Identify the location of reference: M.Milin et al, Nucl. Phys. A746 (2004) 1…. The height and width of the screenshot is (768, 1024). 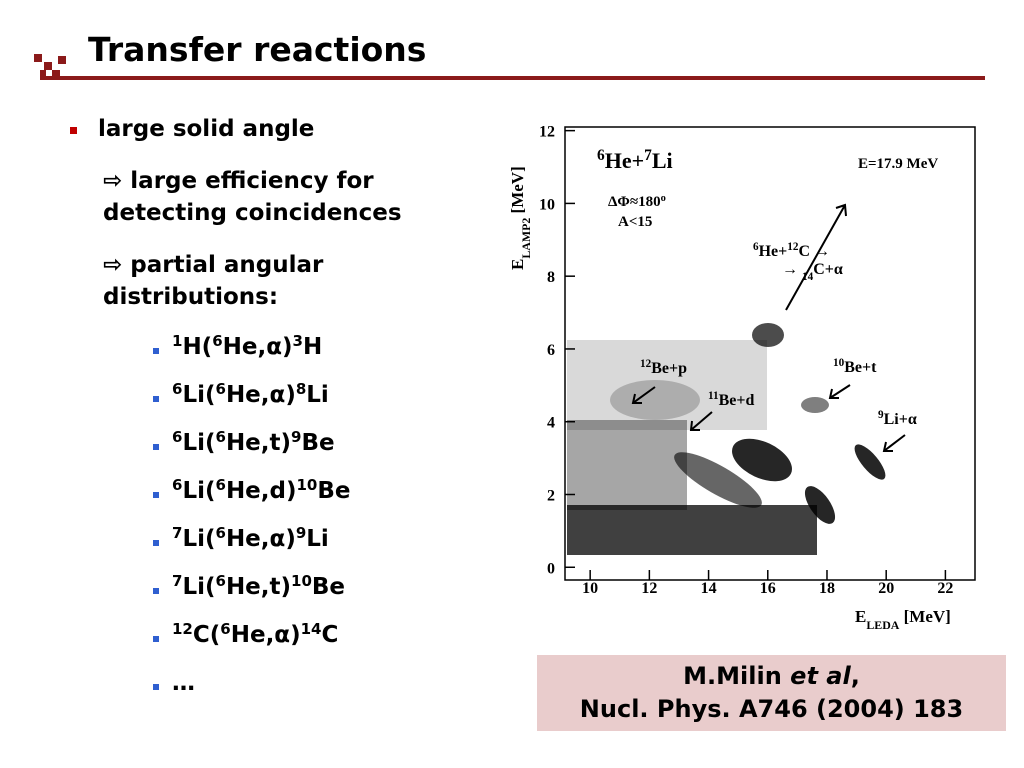
(771, 693).